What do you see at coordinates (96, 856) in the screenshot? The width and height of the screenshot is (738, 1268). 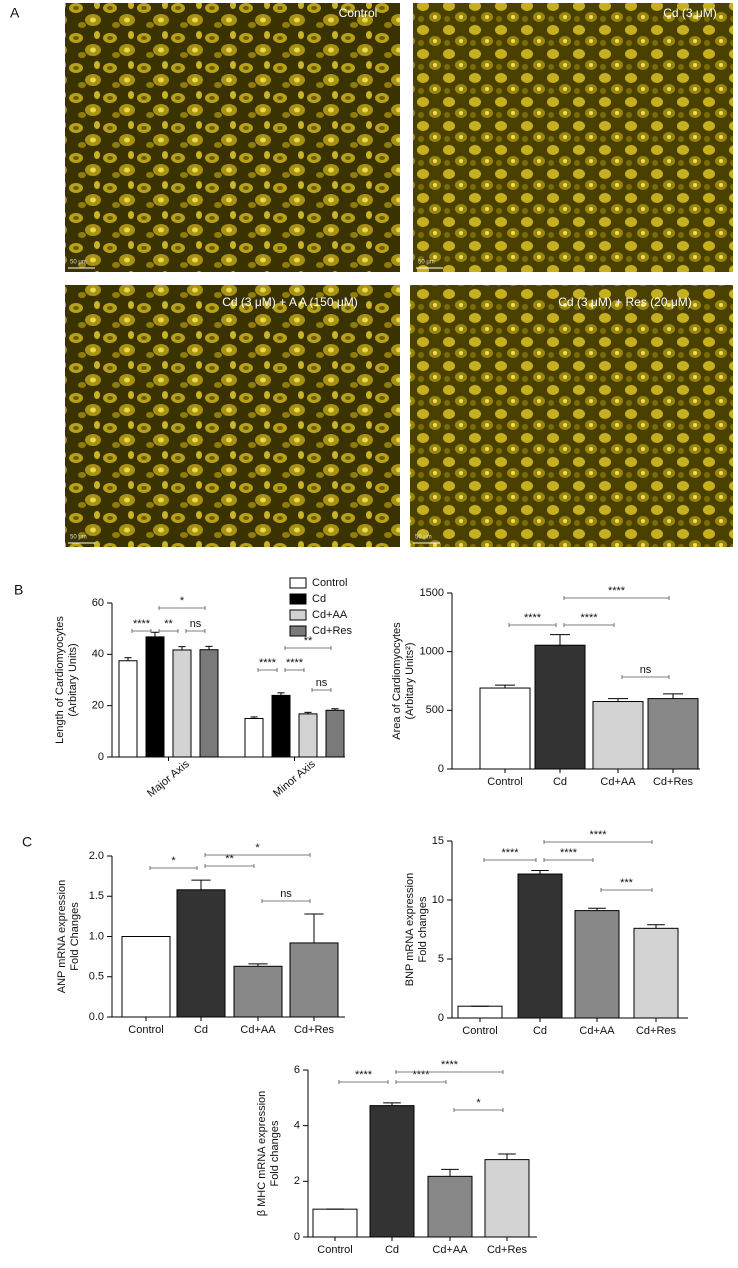 I see `y-tick-label: 2.0` at bounding box center [96, 856].